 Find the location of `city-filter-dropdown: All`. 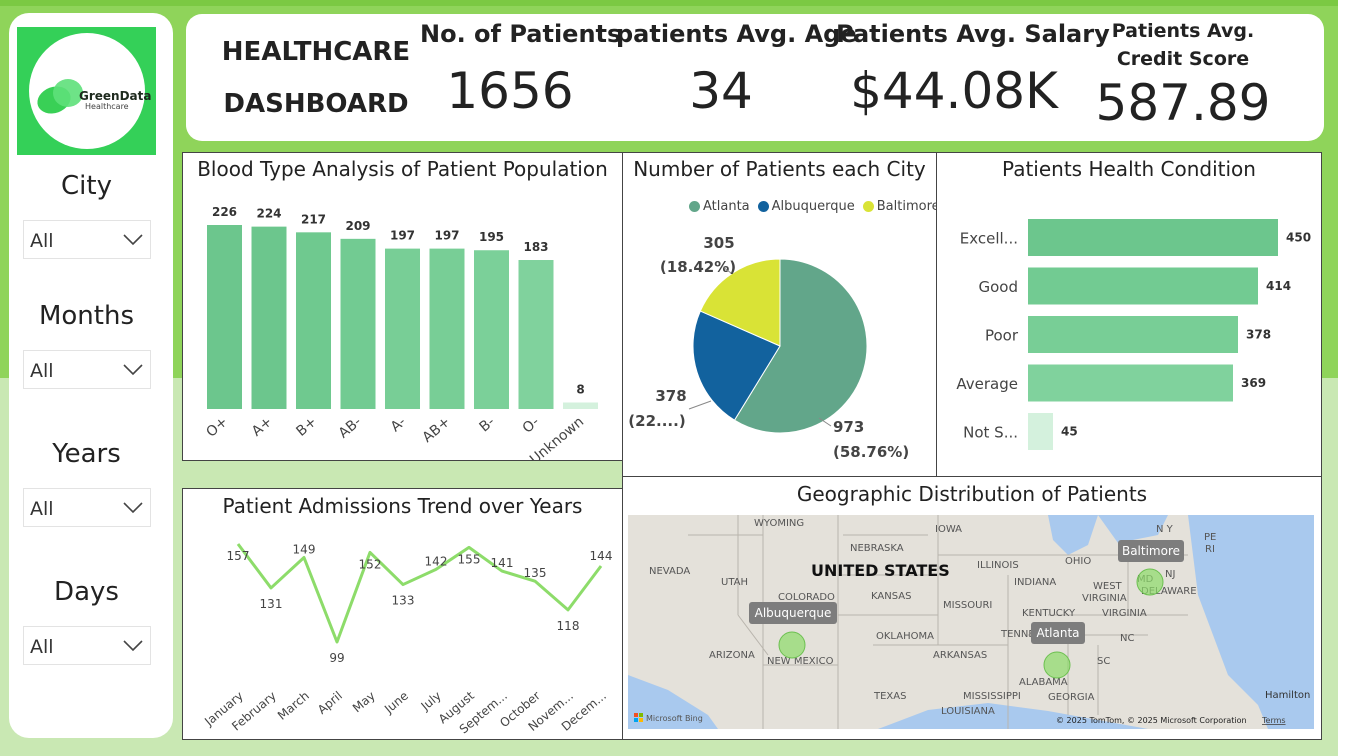

city-filter-dropdown: All is located at coordinates (87, 239).